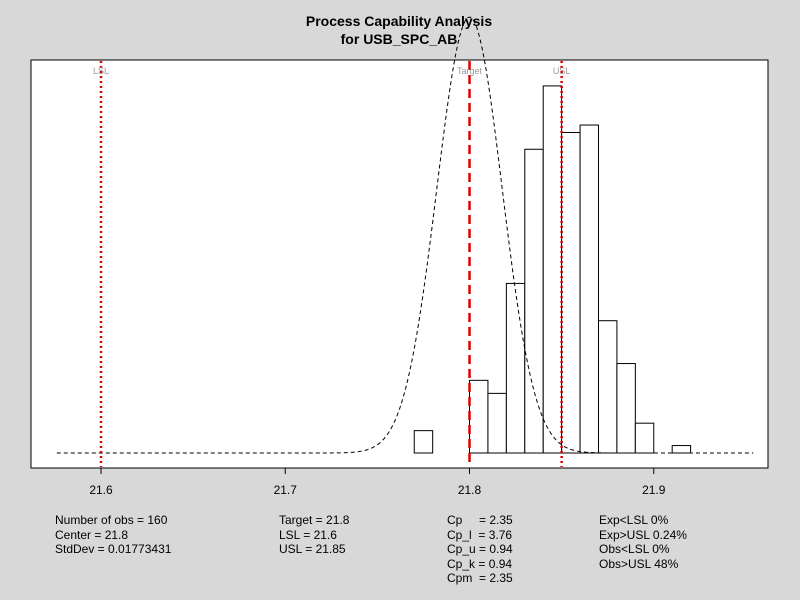  I want to click on x-tick-label-0: 21.6, so click(101, 490).